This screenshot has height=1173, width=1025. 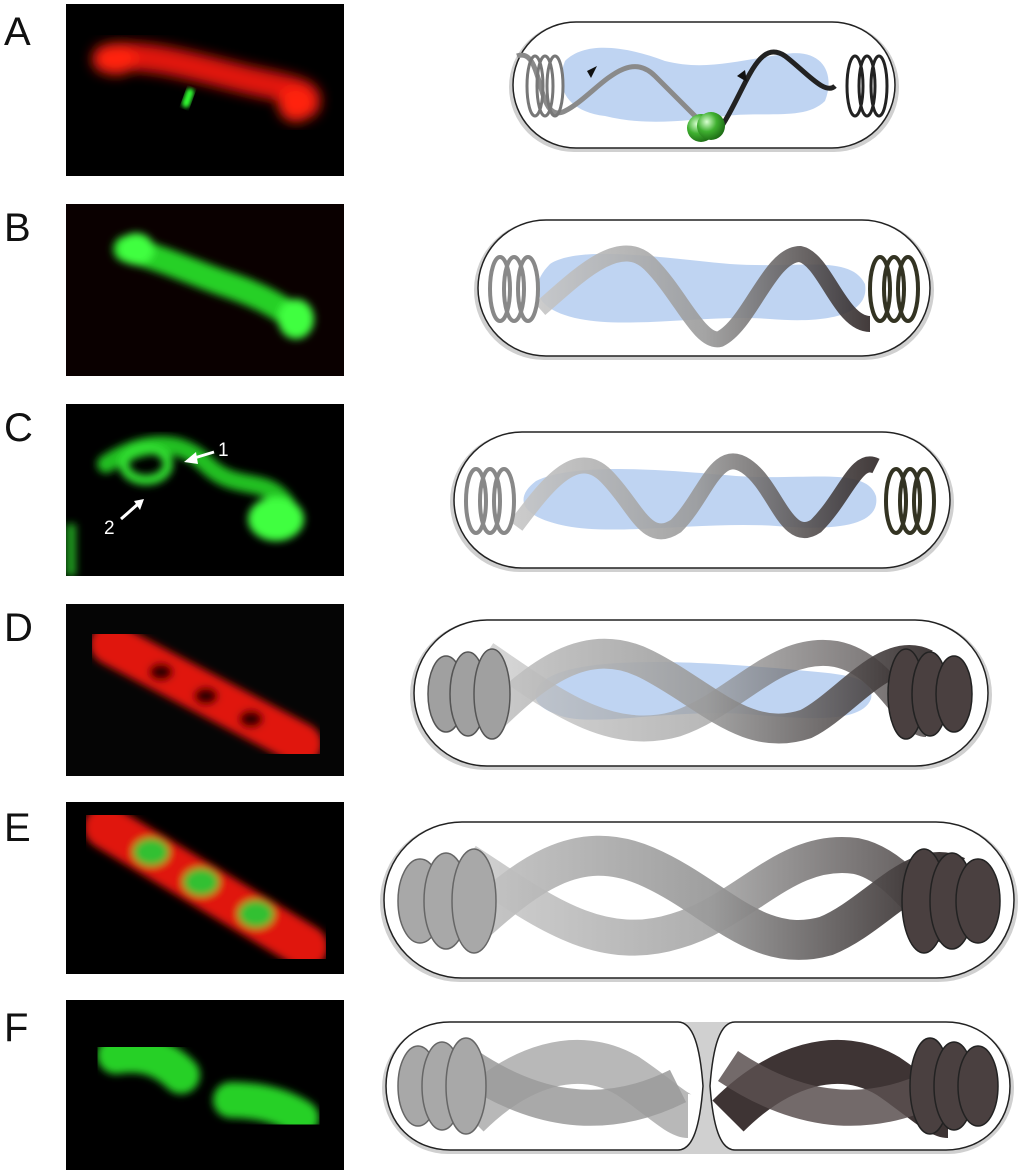 What do you see at coordinates (16, 1028) in the screenshot?
I see `panel-letter: F` at bounding box center [16, 1028].